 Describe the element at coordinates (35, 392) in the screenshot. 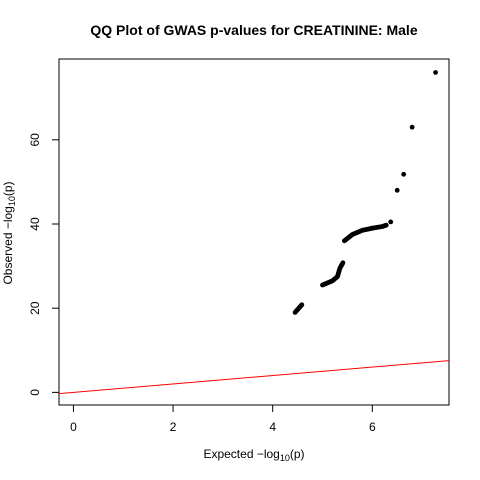

I see `y-tick-label: 0` at that location.